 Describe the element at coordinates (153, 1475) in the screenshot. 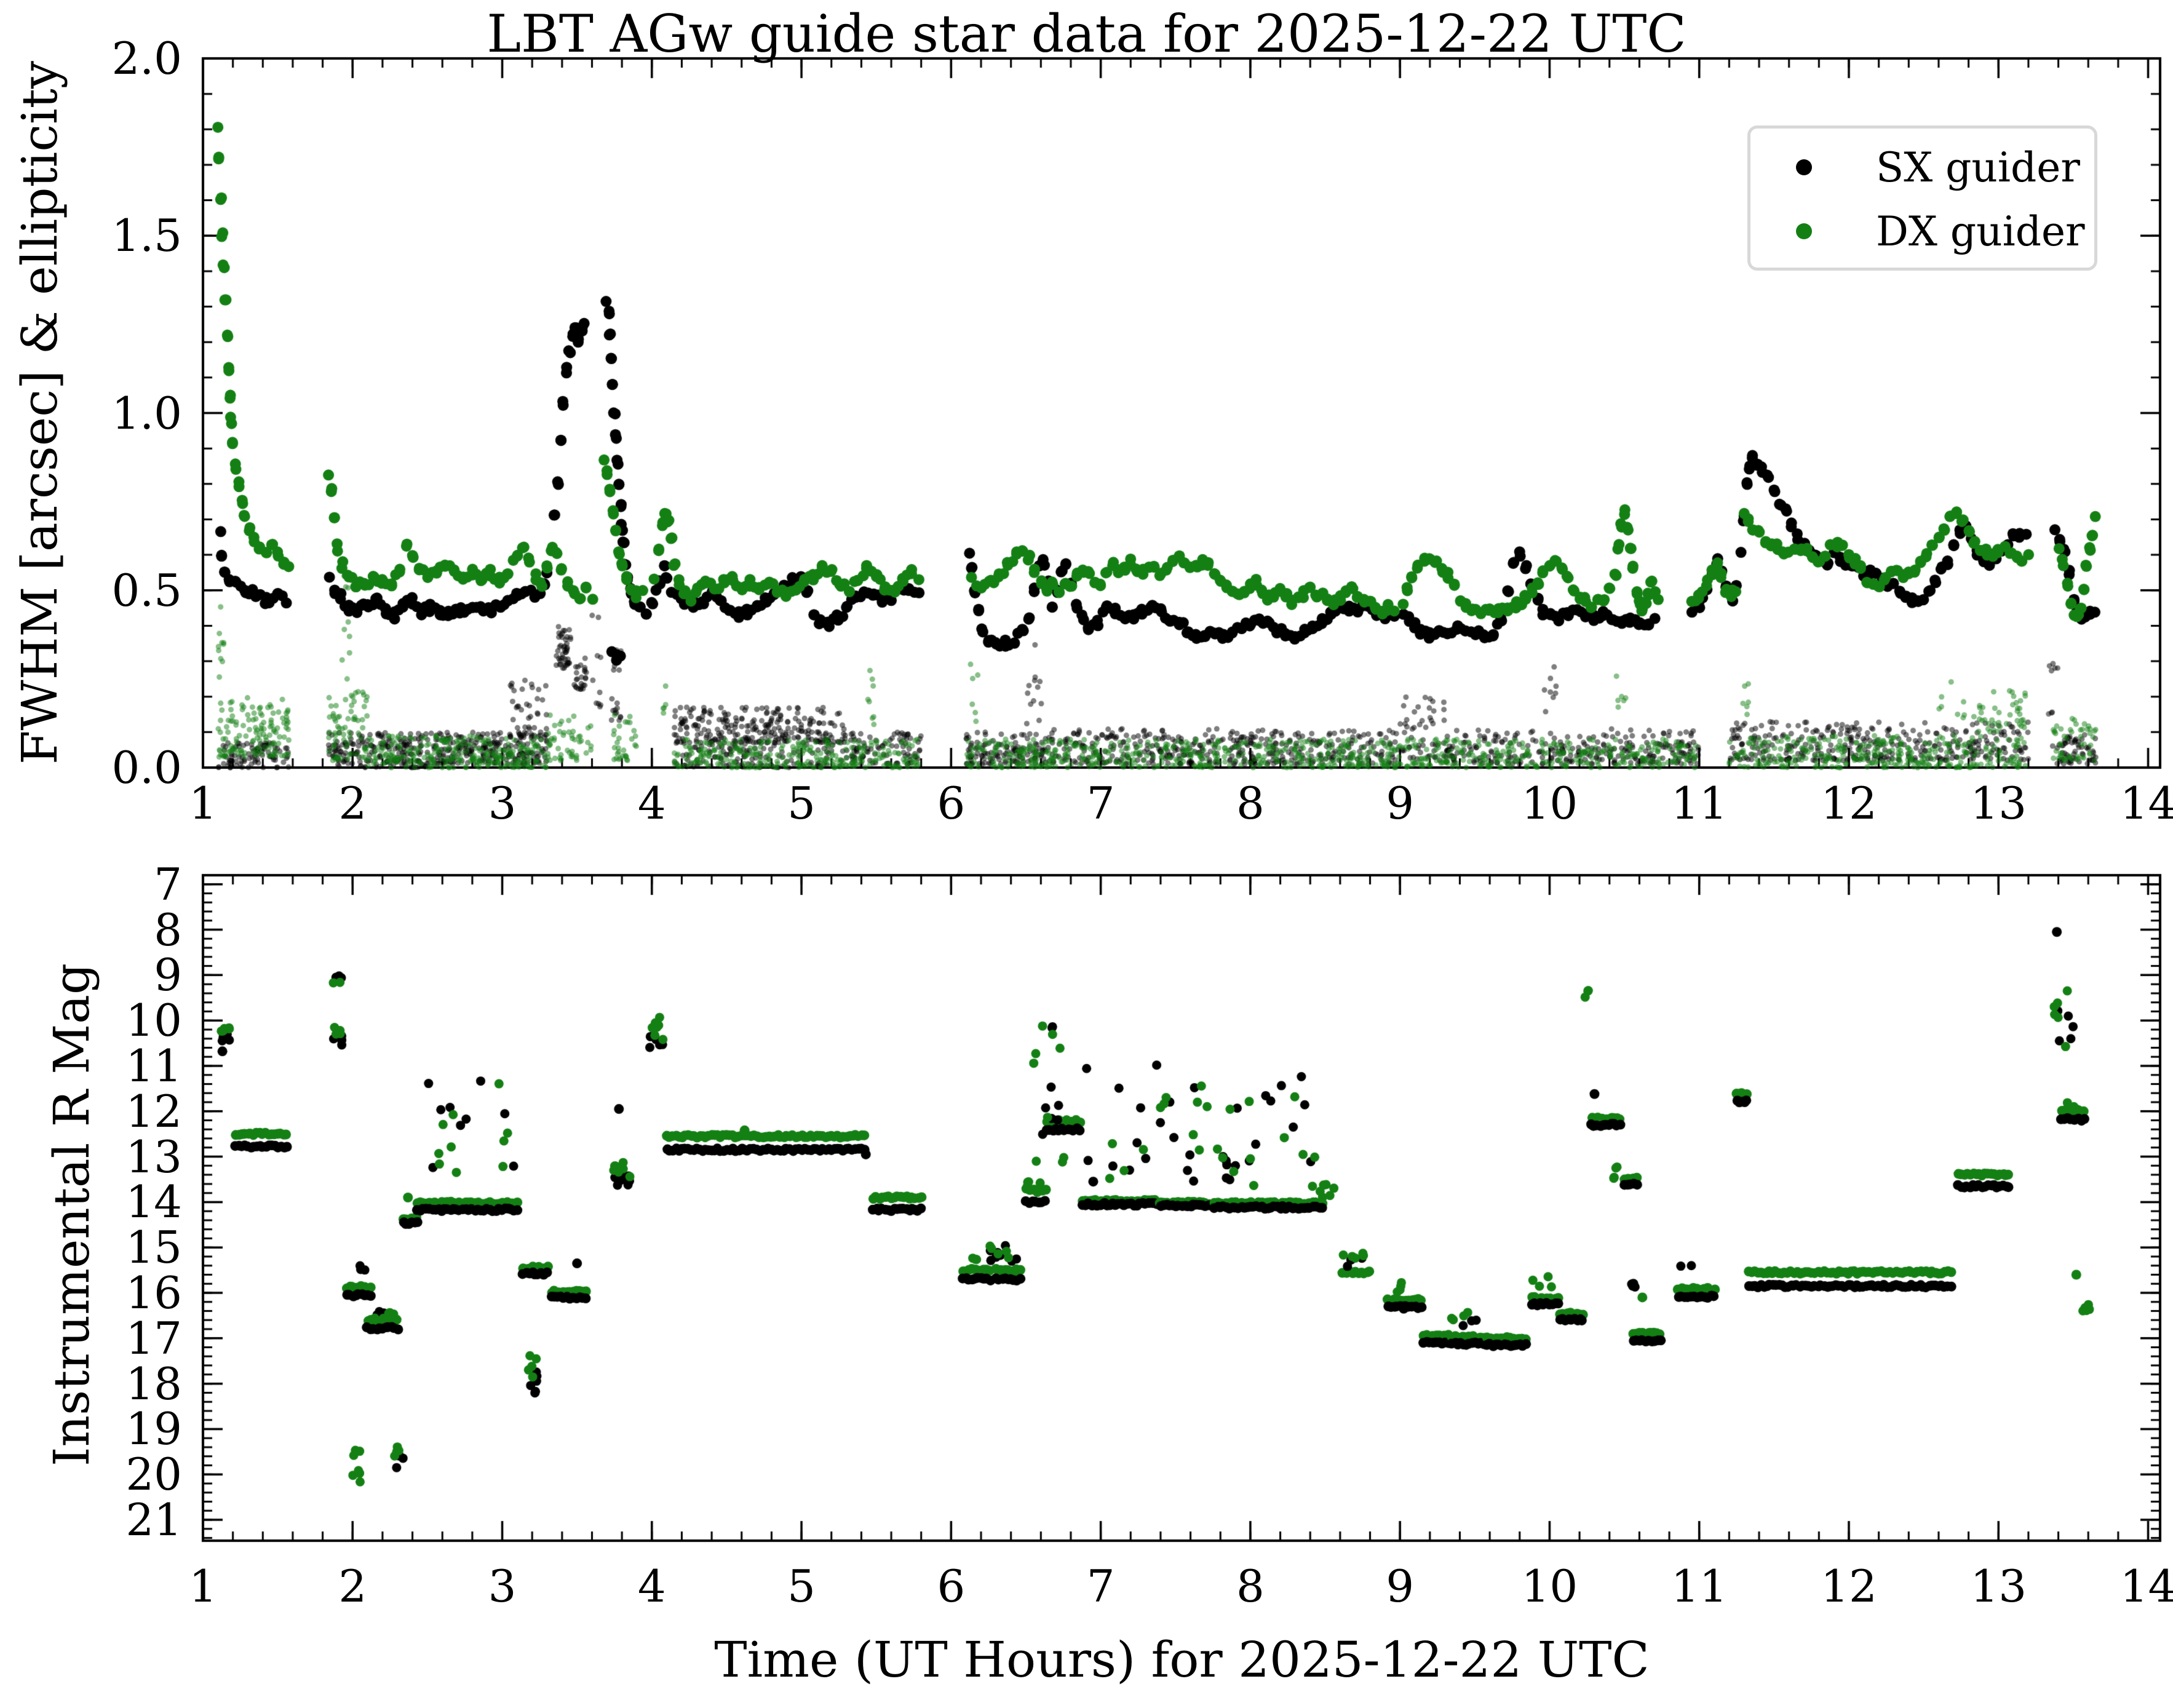

I see `tick-label: 20` at that location.